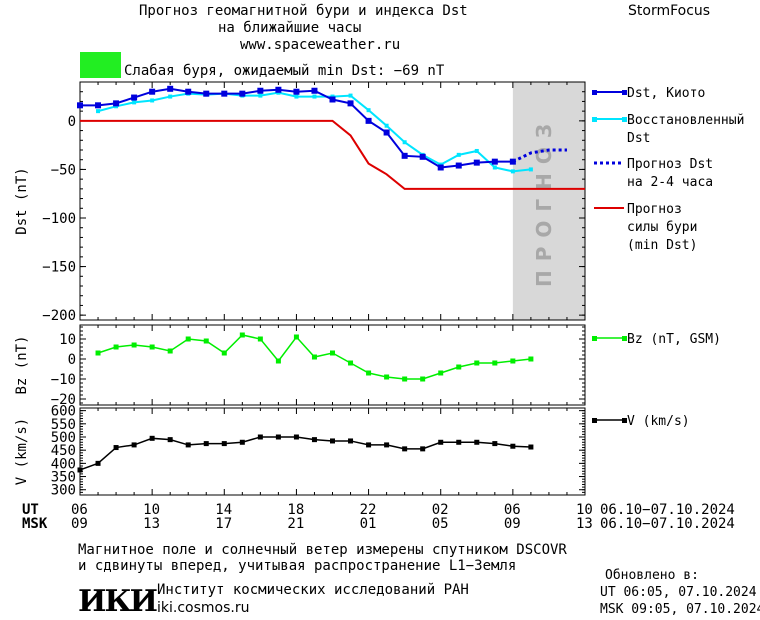  I want to click on y-tick-label: 300, so click(63, 491).